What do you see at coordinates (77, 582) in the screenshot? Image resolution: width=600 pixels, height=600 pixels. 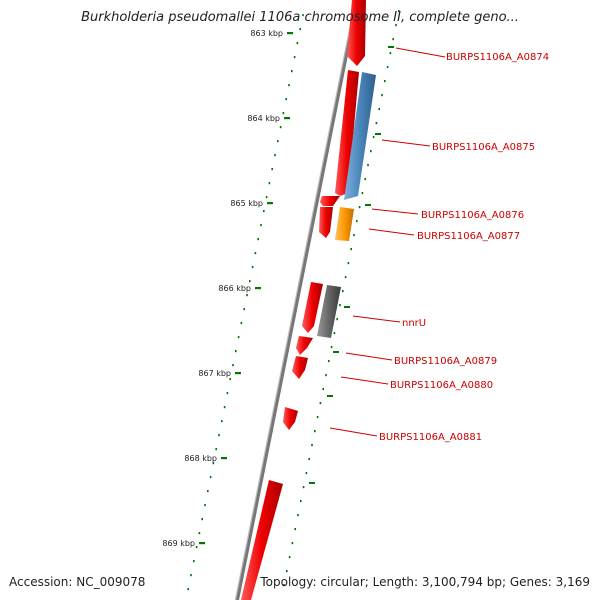 I see `accession-text: Accession: NC_009078` at bounding box center [77, 582].